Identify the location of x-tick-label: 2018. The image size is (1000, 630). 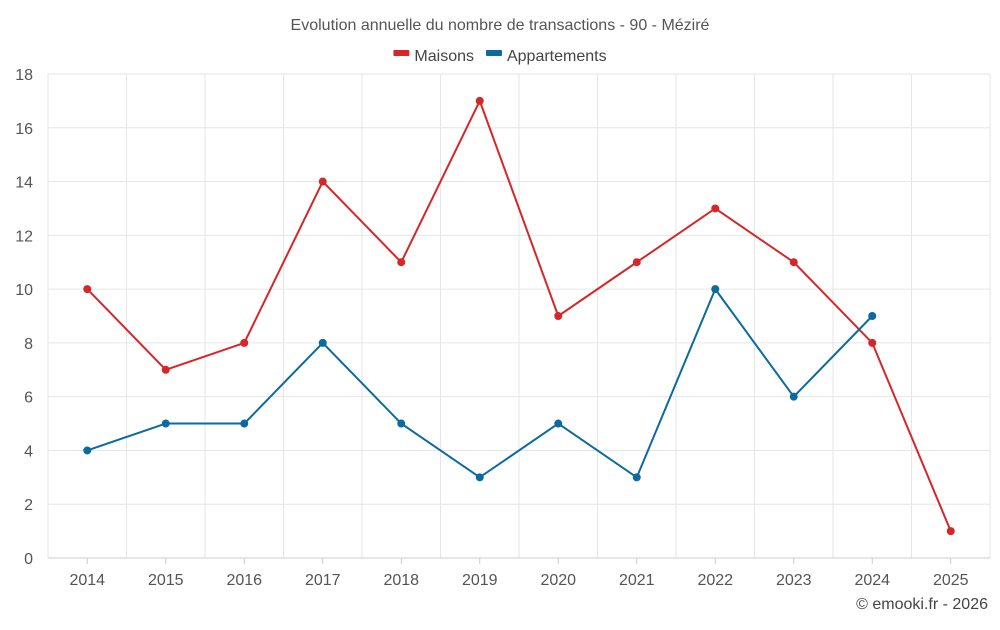
(401, 580).